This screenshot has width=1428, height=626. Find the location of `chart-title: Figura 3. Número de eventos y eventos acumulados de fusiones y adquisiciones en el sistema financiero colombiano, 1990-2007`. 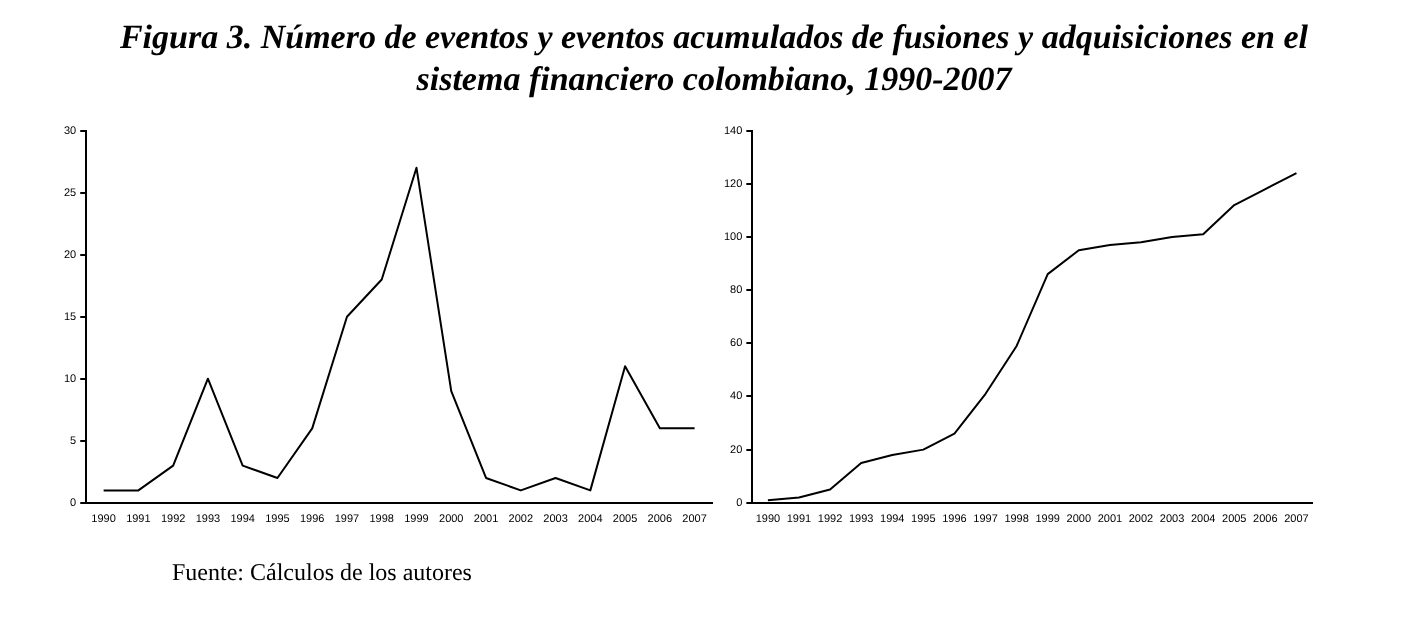

chart-title: Figura 3. Número de eventos y eventos acumulados de fusiones y adquisiciones en el sistema financiero colombiano, 1990-2007 is located at coordinates (714, 58).